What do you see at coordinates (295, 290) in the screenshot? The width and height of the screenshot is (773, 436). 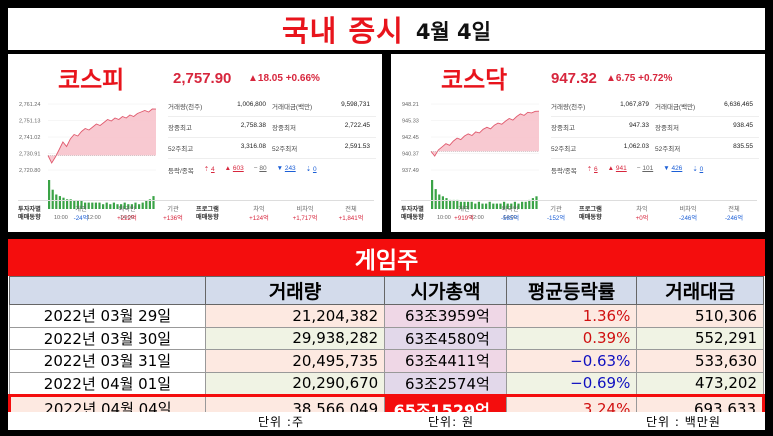 I see `header-volume: 거래량` at bounding box center [295, 290].